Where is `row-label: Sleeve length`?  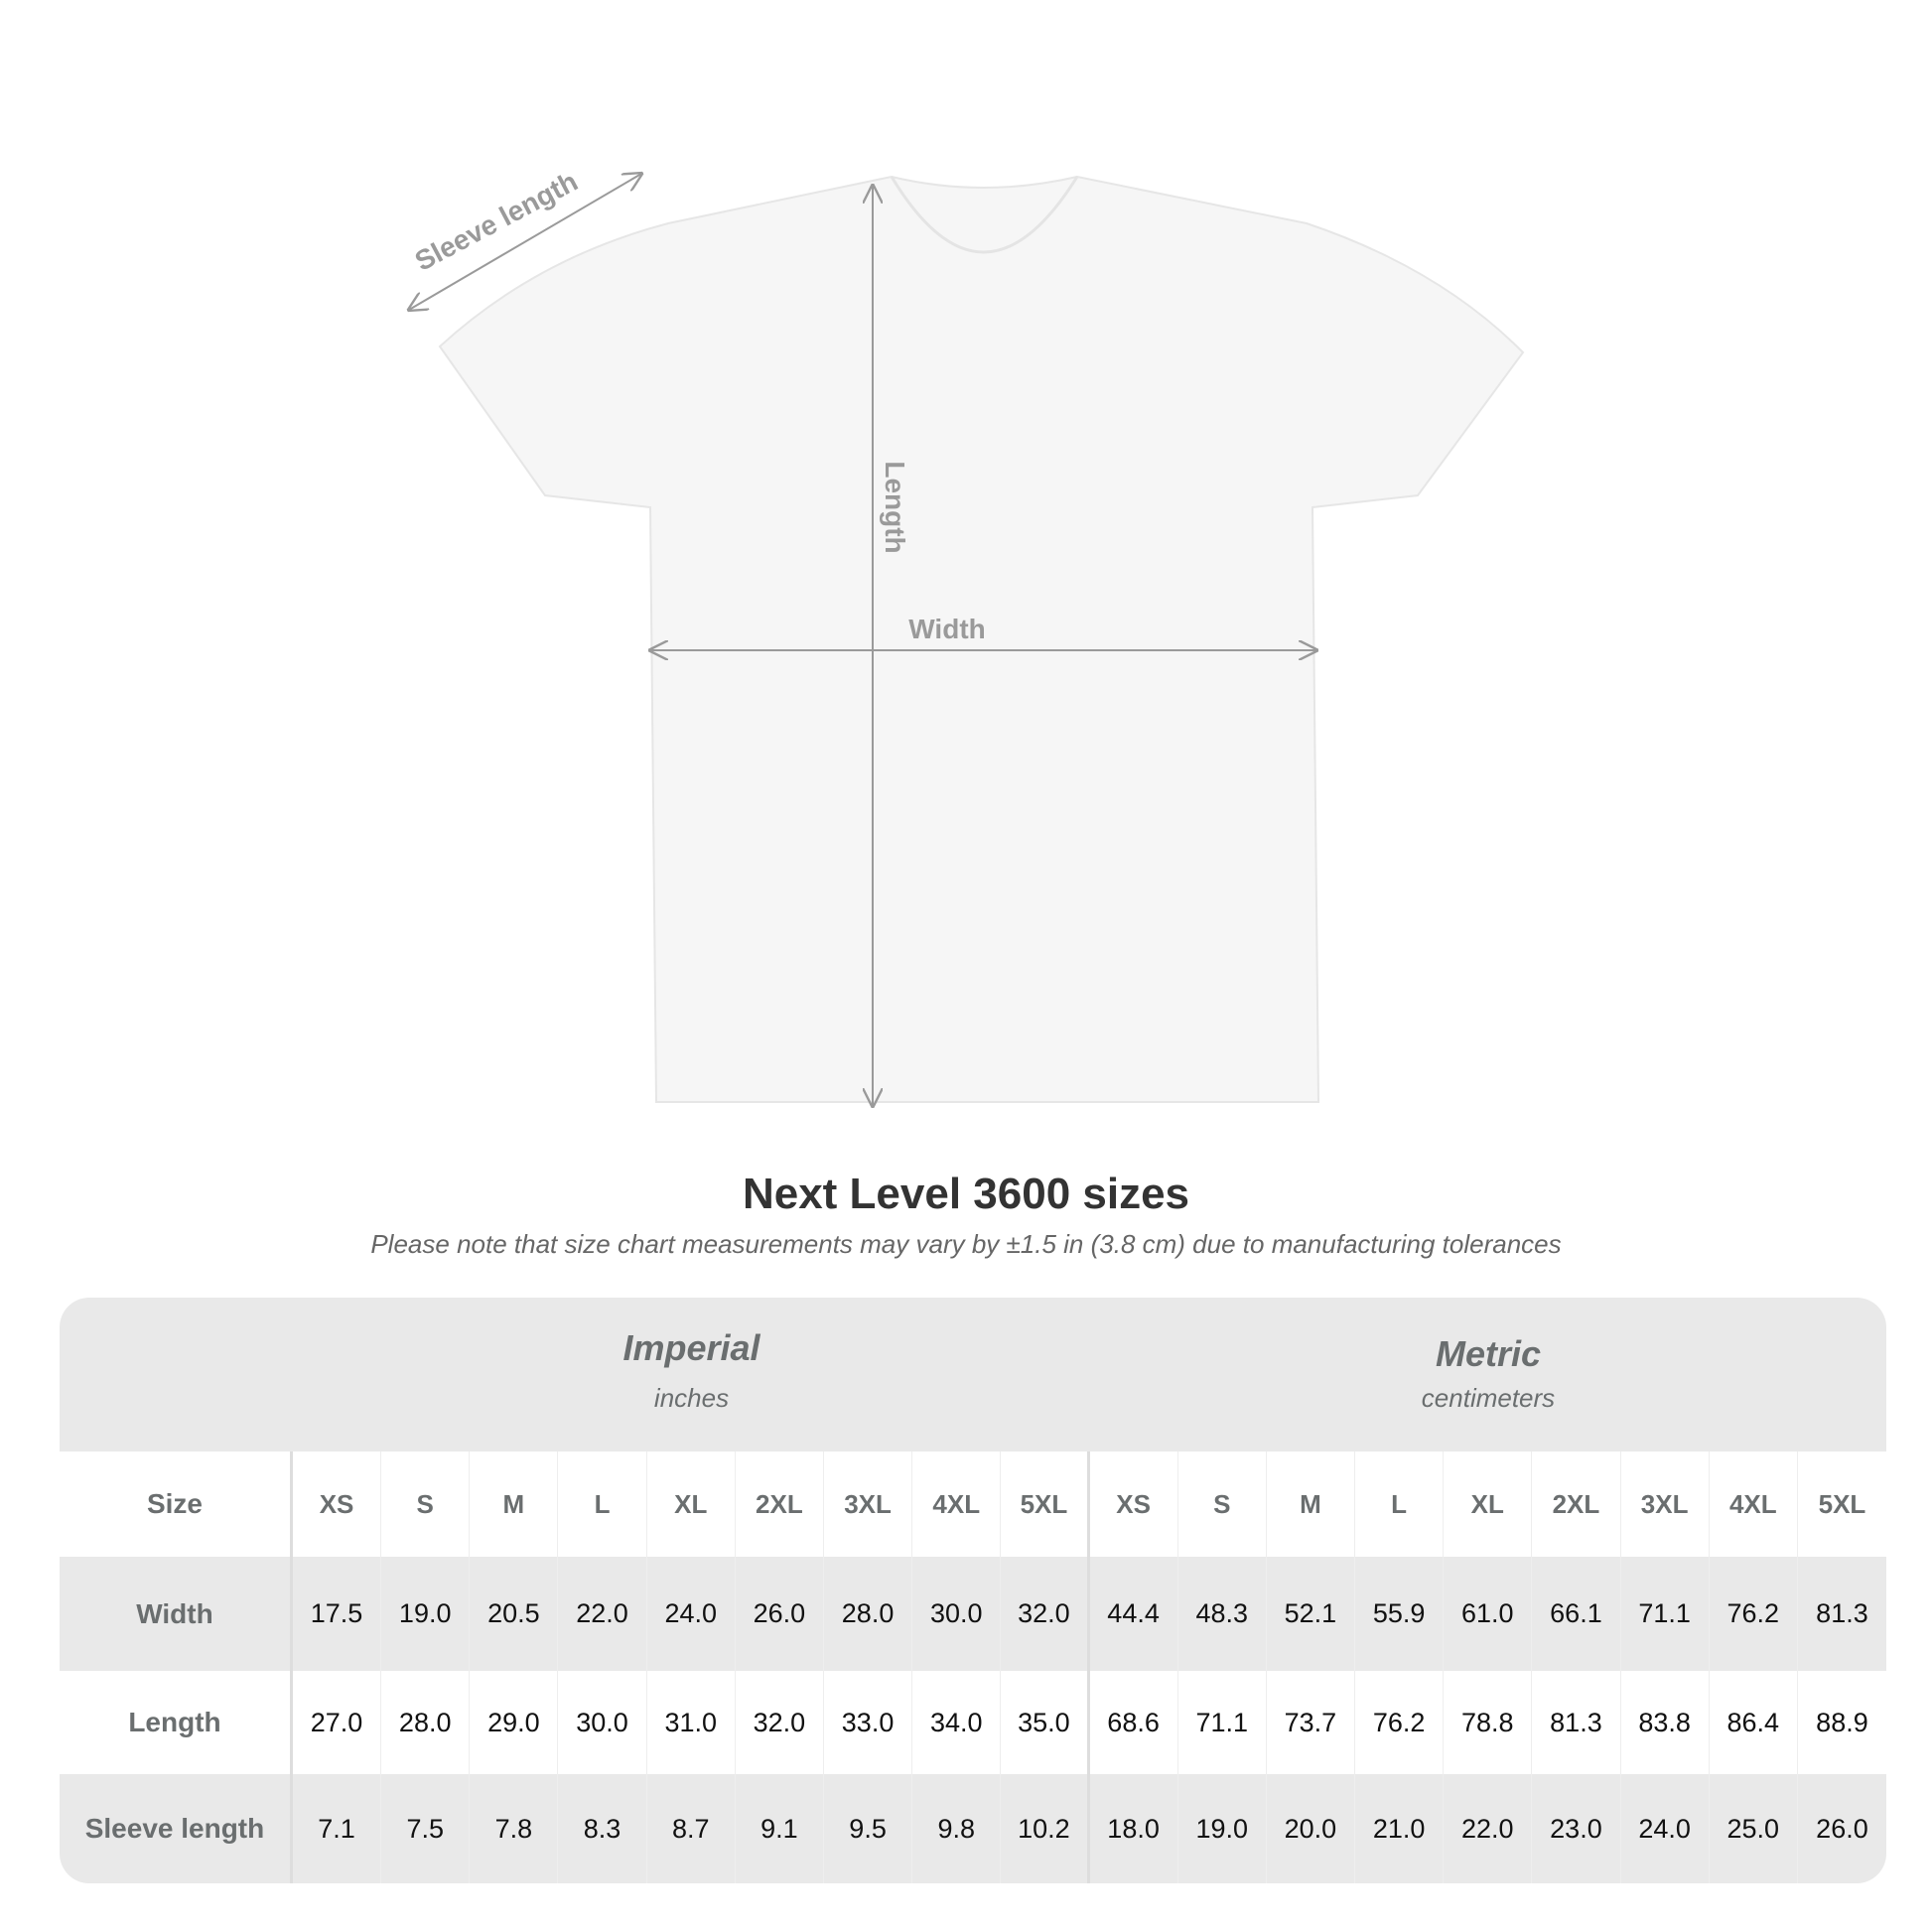
row-label: Sleeve length is located at coordinates (176, 1828).